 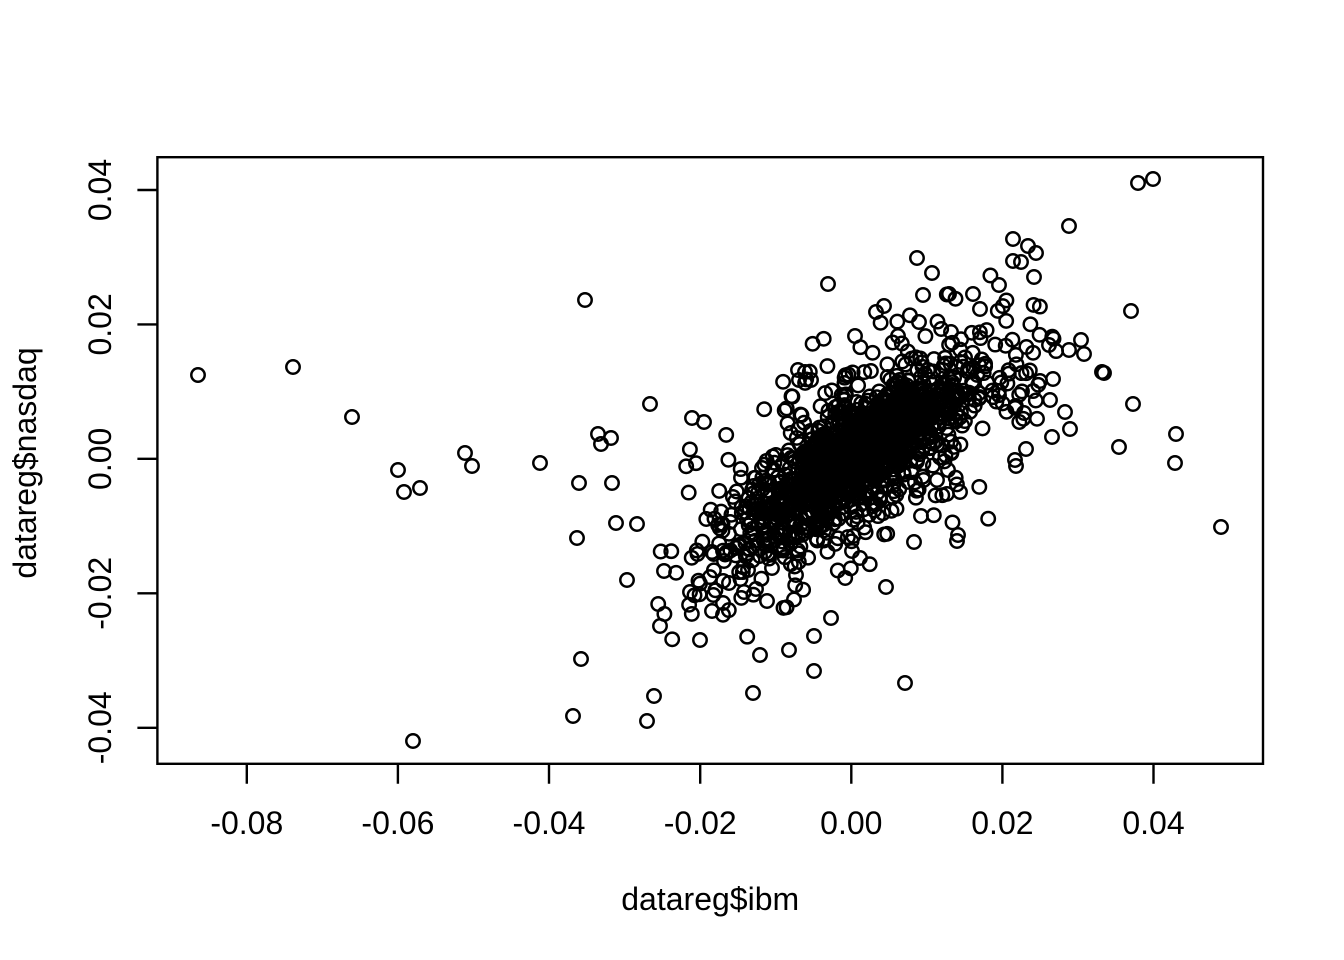 I want to click on svg-text: -0.06, so click(x=397, y=823).